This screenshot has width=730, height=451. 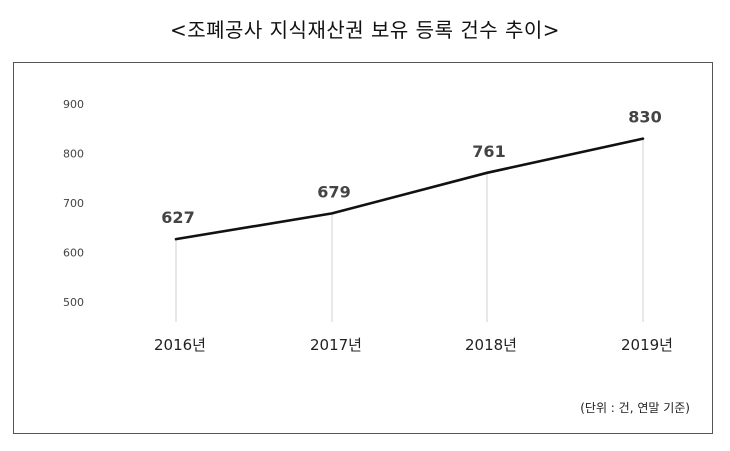 What do you see at coordinates (644, 117) in the screenshot?
I see `data-label: 830` at bounding box center [644, 117].